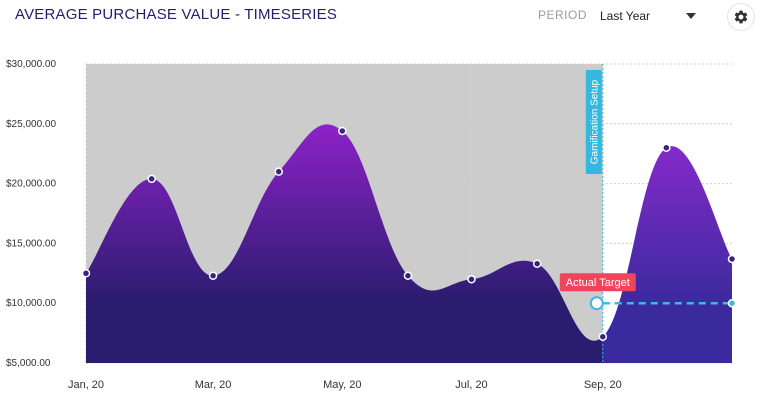  Describe the element at coordinates (28, 363) in the screenshot. I see `y-tick-label: $5,000.00` at that location.